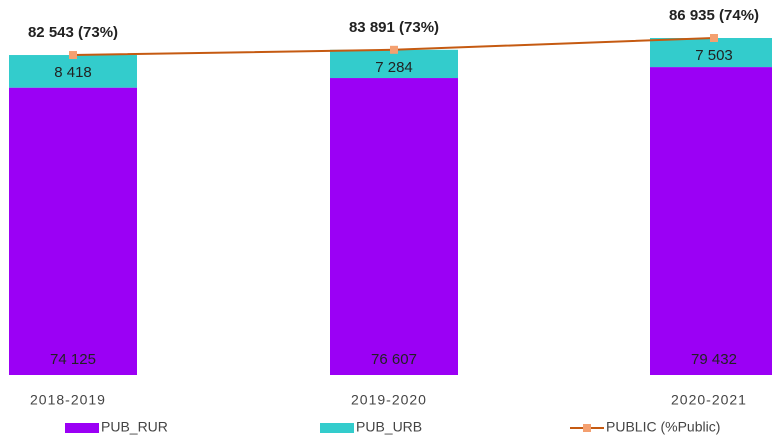 This screenshot has height=440, width=772. What do you see at coordinates (714, 15) in the screenshot?
I see `line-label: 86 935 (74%)` at bounding box center [714, 15].